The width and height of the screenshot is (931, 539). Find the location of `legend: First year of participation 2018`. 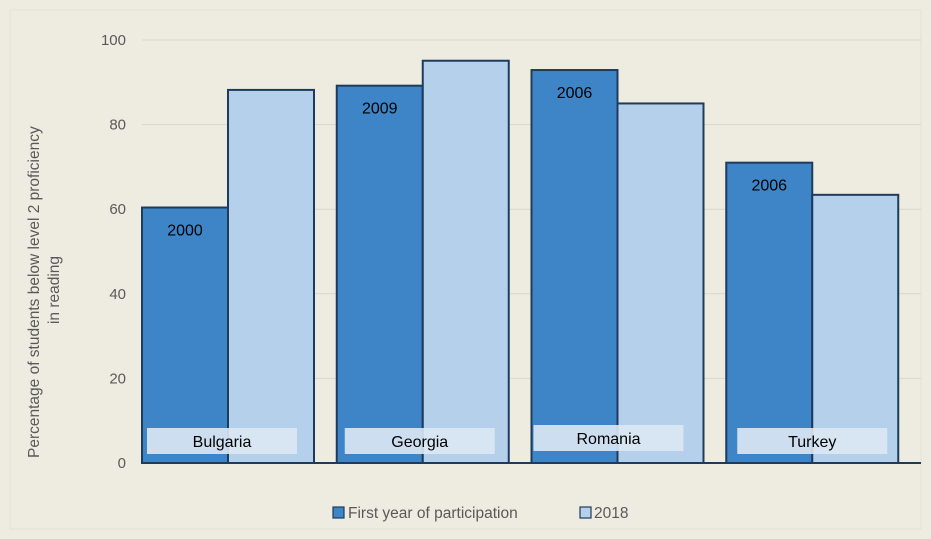

legend: First year of participation 2018 is located at coordinates (480, 513).